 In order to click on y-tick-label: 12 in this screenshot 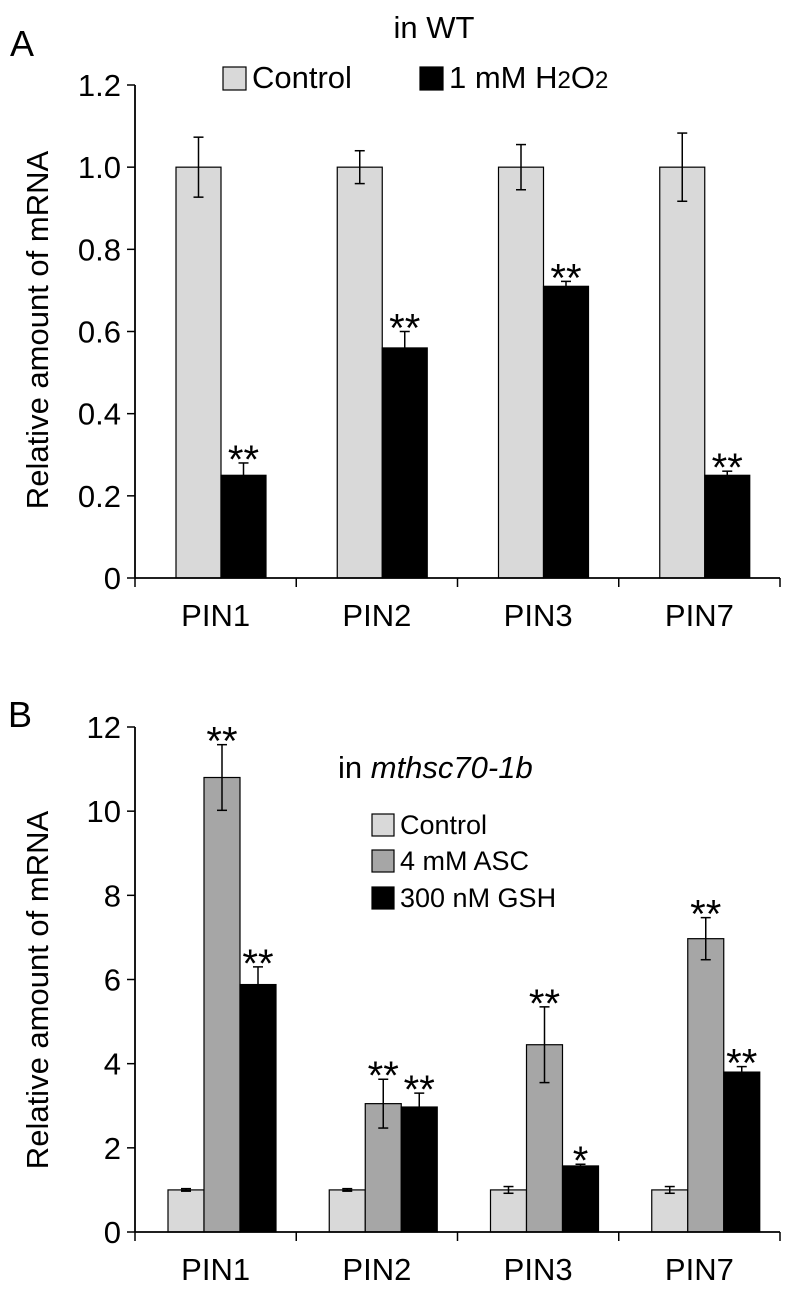, I will do `click(104, 727)`.